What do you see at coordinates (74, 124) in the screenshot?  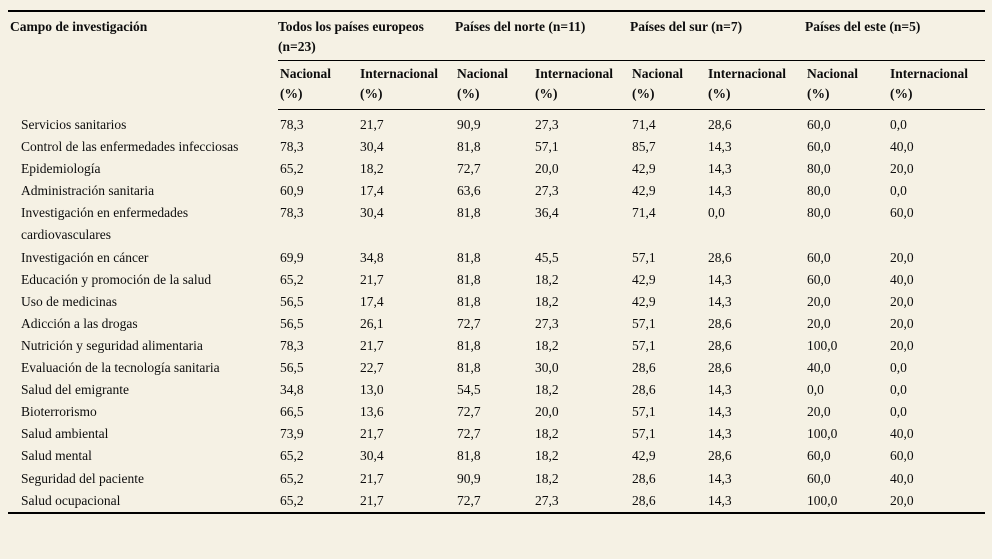 I see `row-label: Servicios sanitarios` at bounding box center [74, 124].